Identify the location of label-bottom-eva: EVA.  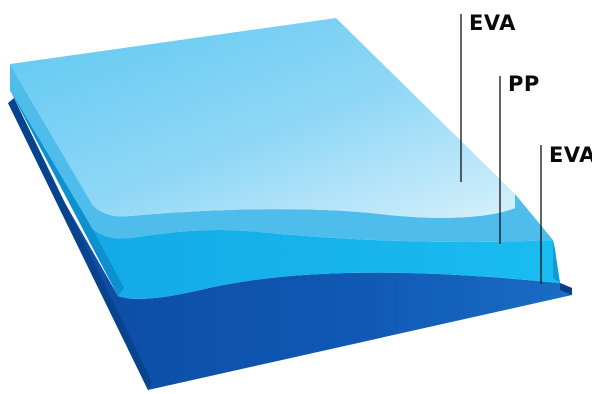
(570, 155).